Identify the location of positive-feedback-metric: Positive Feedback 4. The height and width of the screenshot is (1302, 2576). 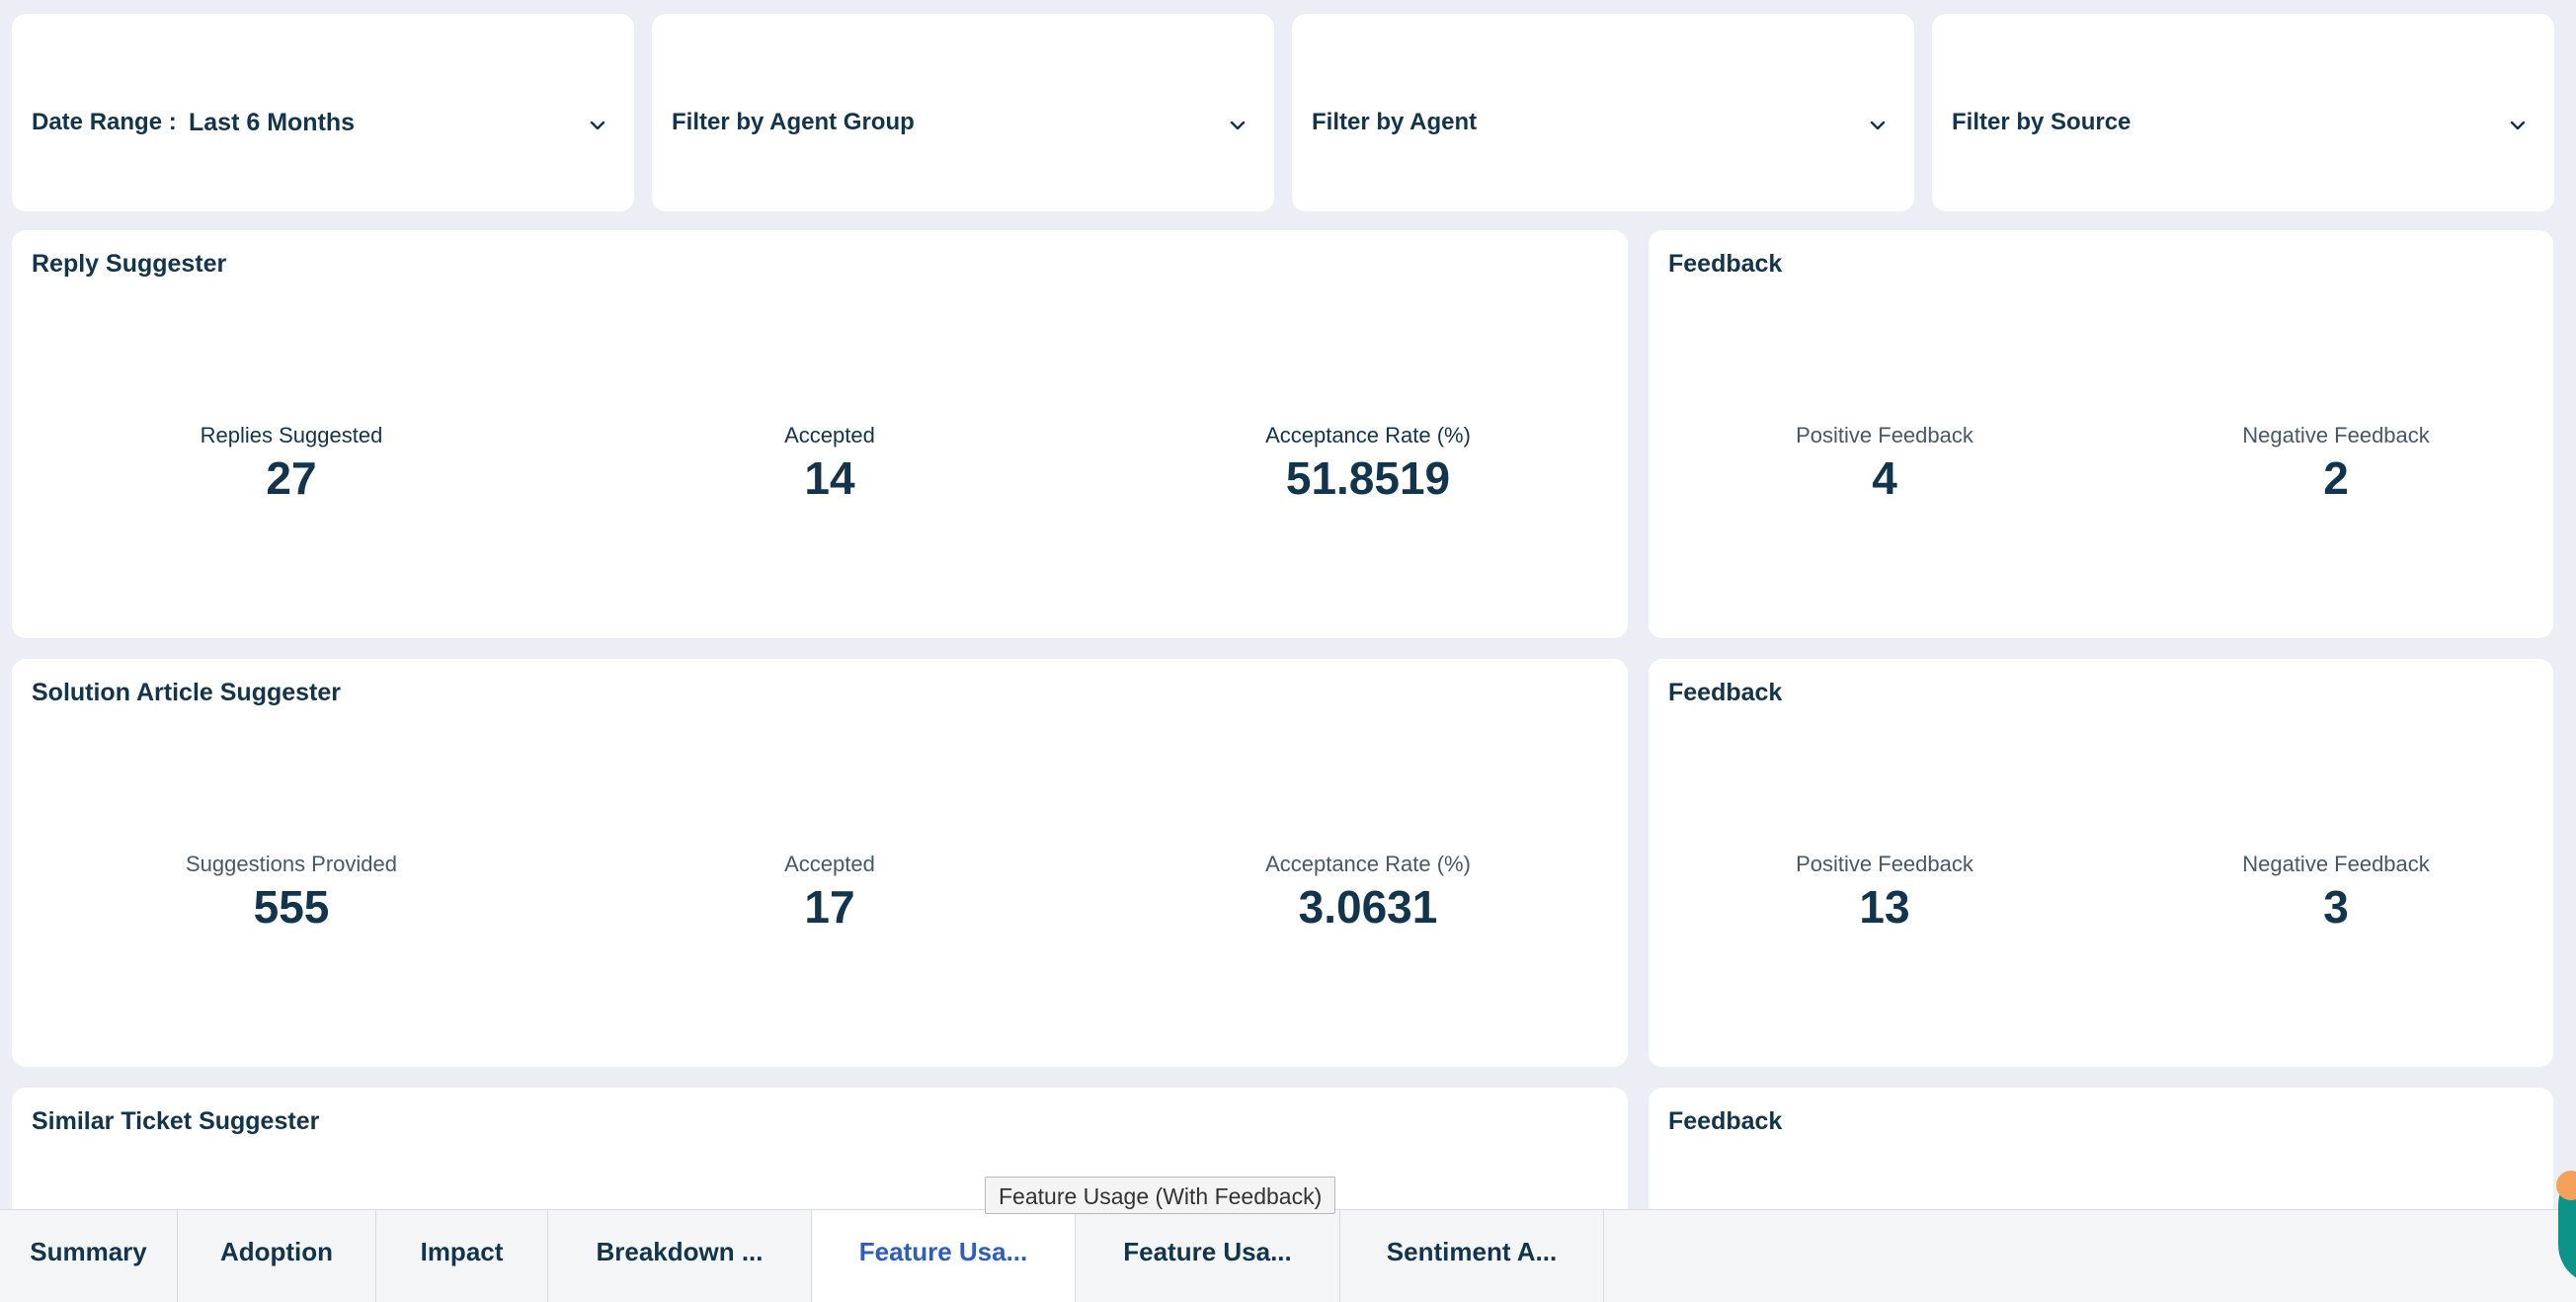
(1884, 463).